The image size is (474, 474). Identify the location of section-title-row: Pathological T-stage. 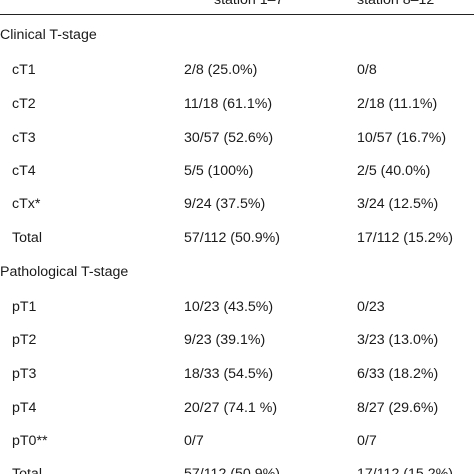
(237, 272).